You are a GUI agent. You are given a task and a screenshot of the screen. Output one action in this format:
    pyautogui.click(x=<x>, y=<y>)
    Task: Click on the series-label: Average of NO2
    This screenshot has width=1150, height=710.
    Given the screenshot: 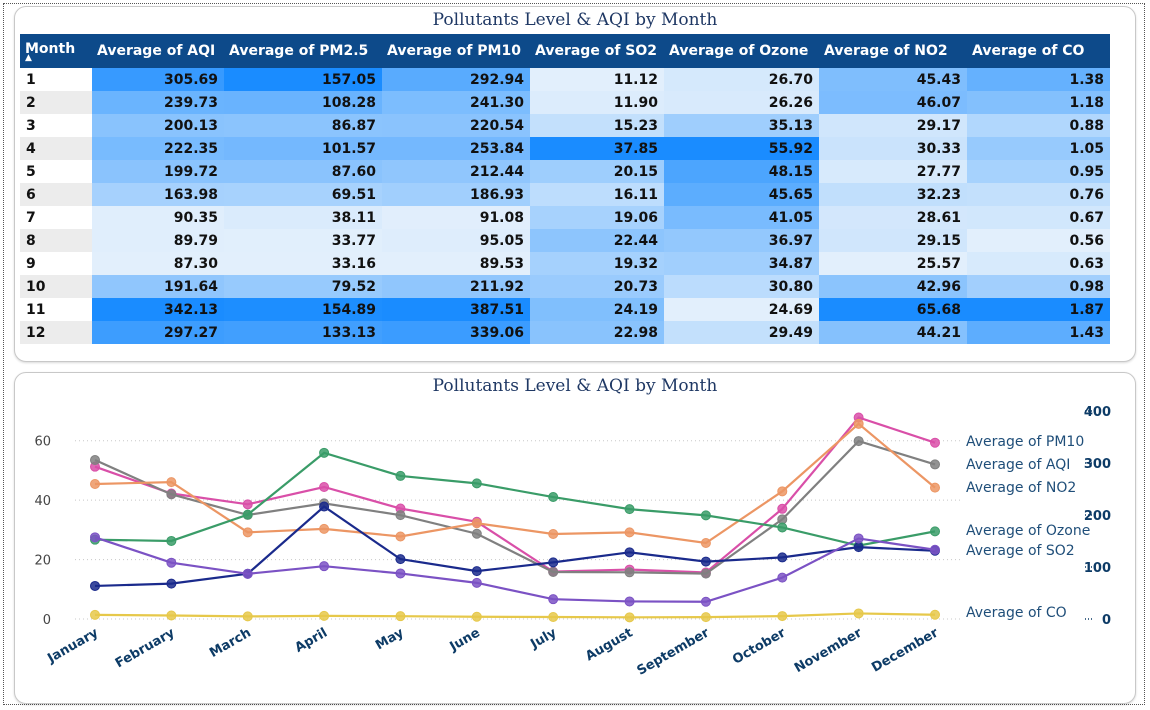 What is the action you would take?
    pyautogui.click(x=1021, y=488)
    